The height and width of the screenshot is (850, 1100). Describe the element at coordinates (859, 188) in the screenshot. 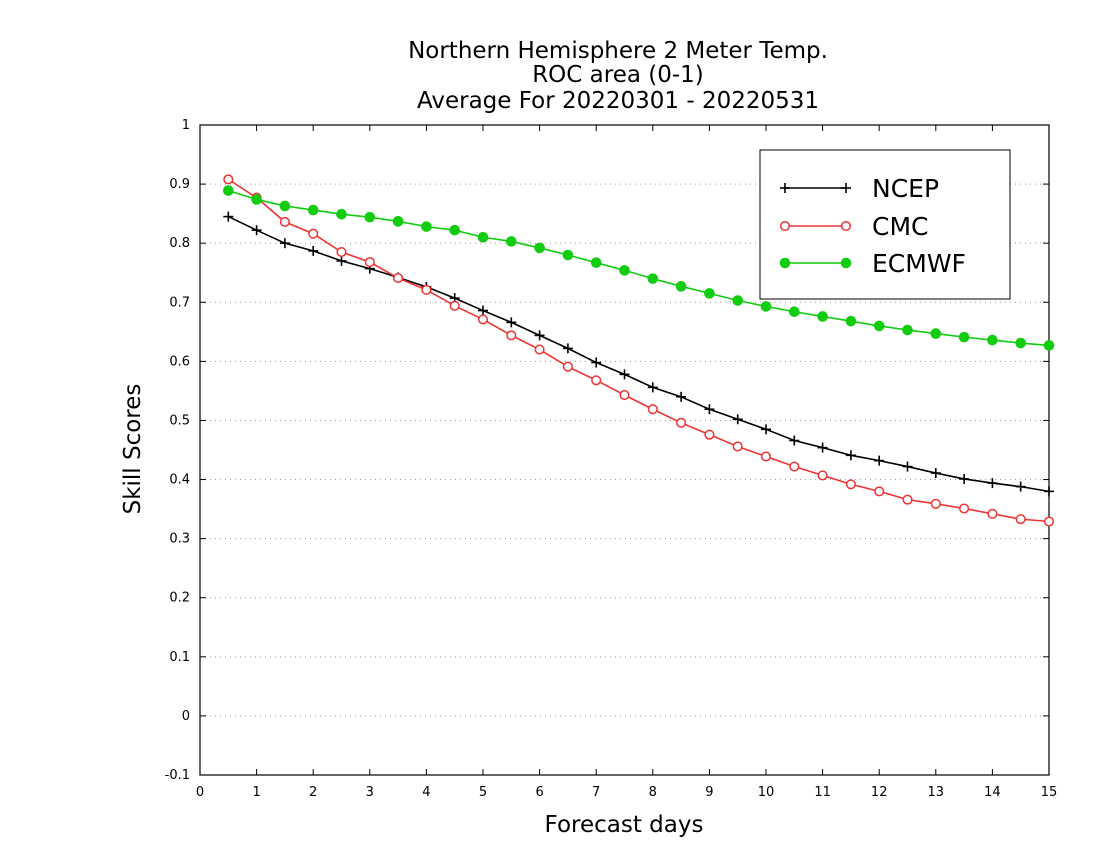

I see `legend-entry-ncep: NCEP` at that location.